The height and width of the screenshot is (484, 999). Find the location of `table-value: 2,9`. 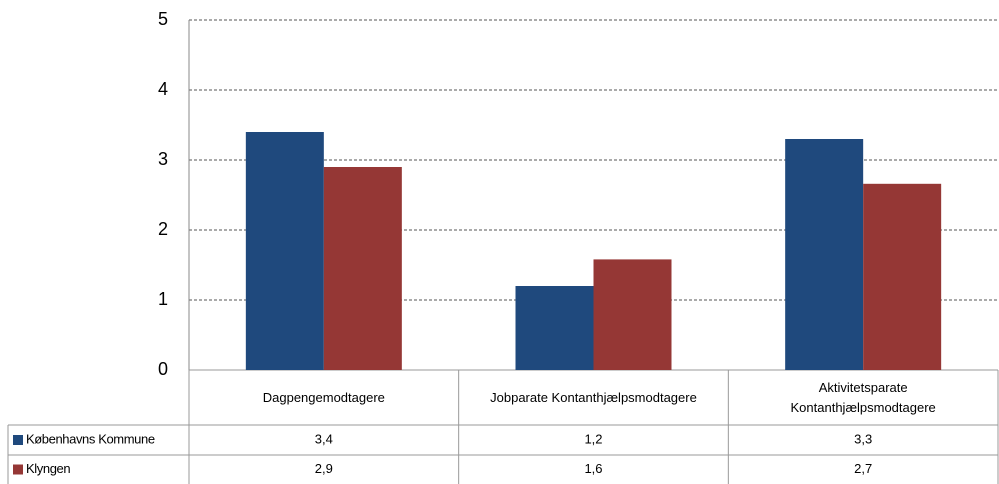

table-value: 2,9 is located at coordinates (324, 468).